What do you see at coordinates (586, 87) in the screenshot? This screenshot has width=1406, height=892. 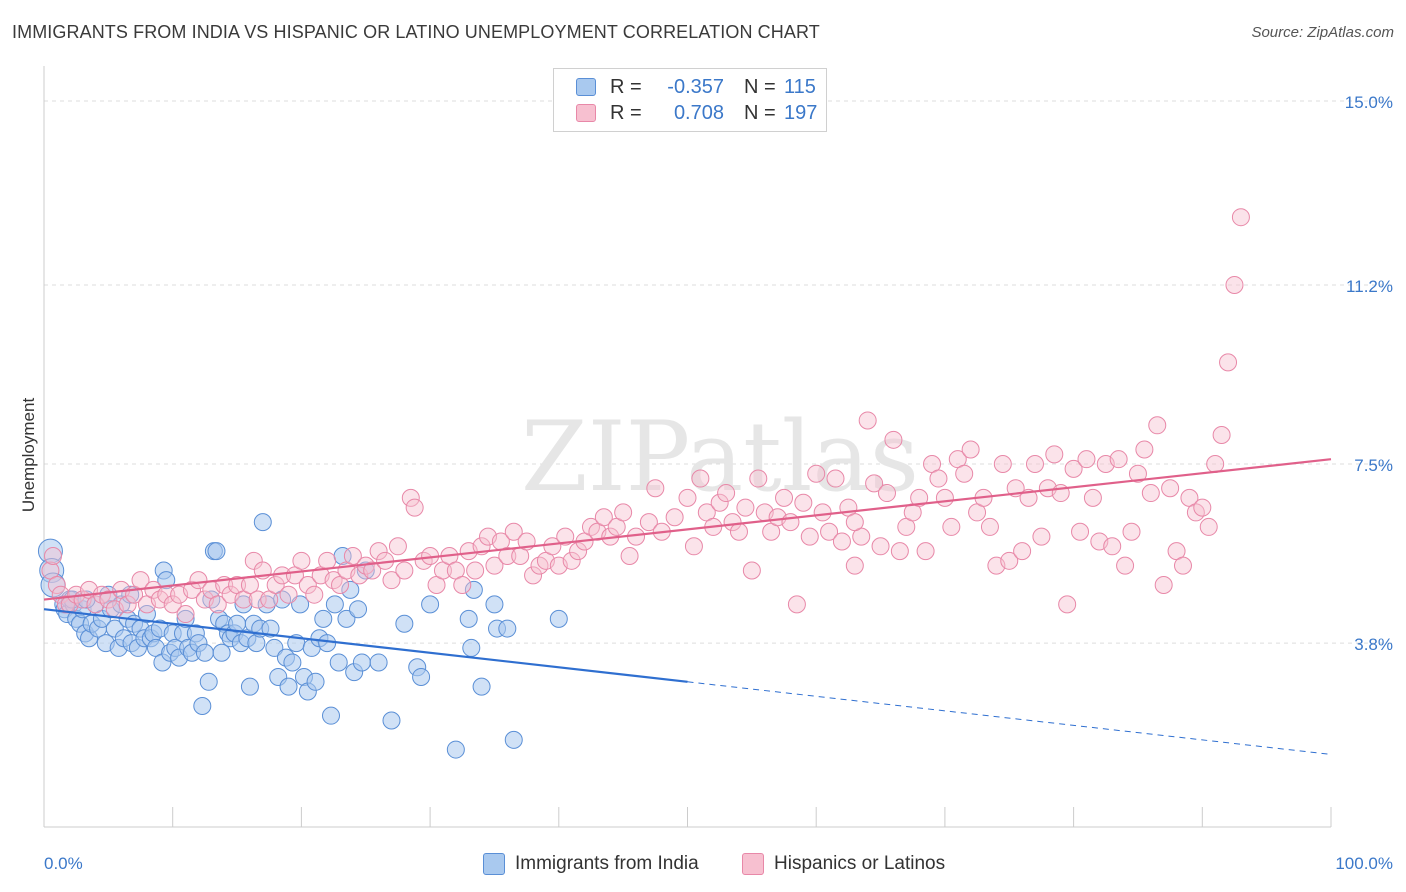 I see `india-swatch` at bounding box center [586, 87].